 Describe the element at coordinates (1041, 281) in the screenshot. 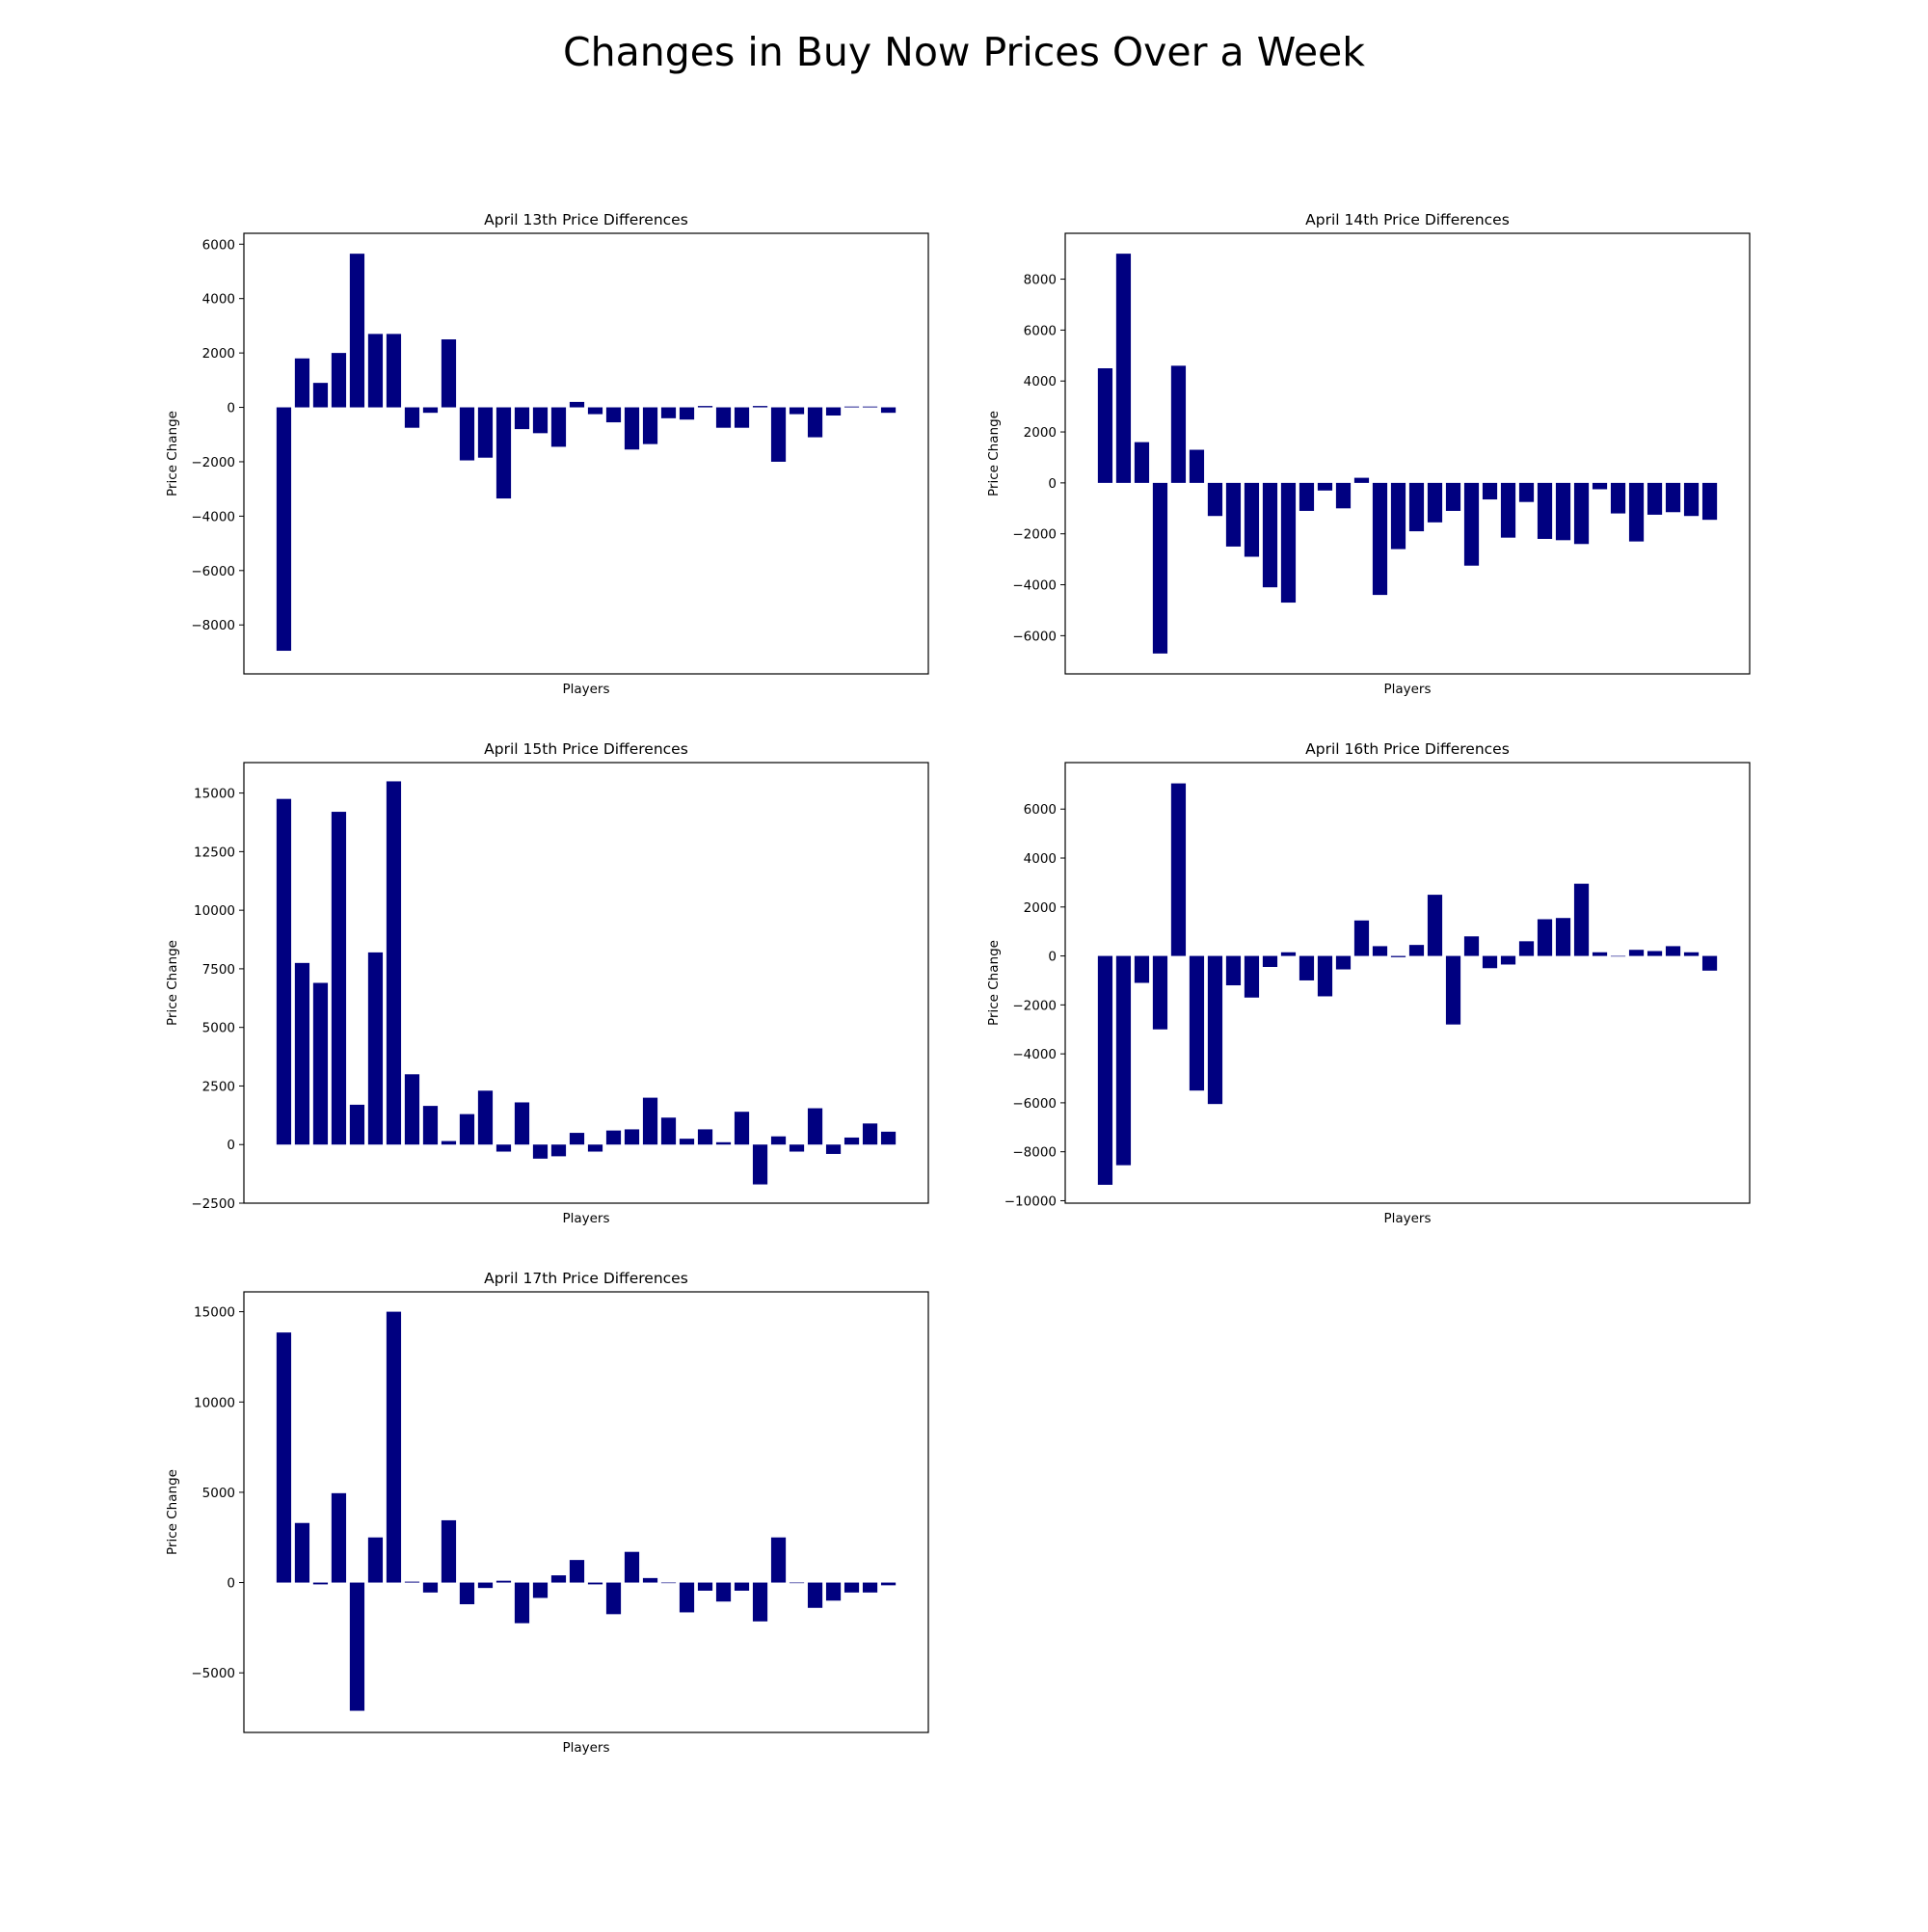

I see `y-tick-label: 8000` at that location.